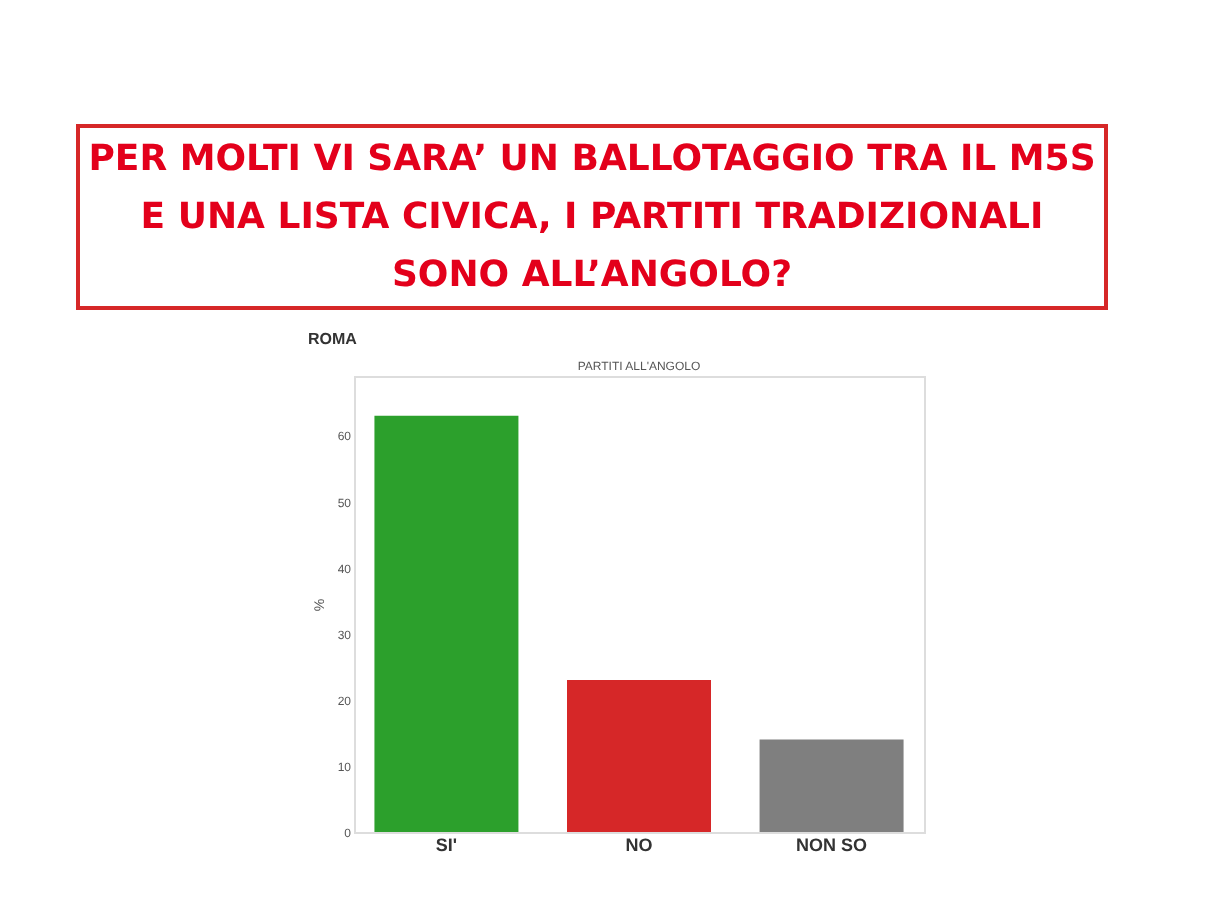 The width and height of the screenshot is (1218, 908). I want to click on x-tick-label: SI', so click(446, 845).